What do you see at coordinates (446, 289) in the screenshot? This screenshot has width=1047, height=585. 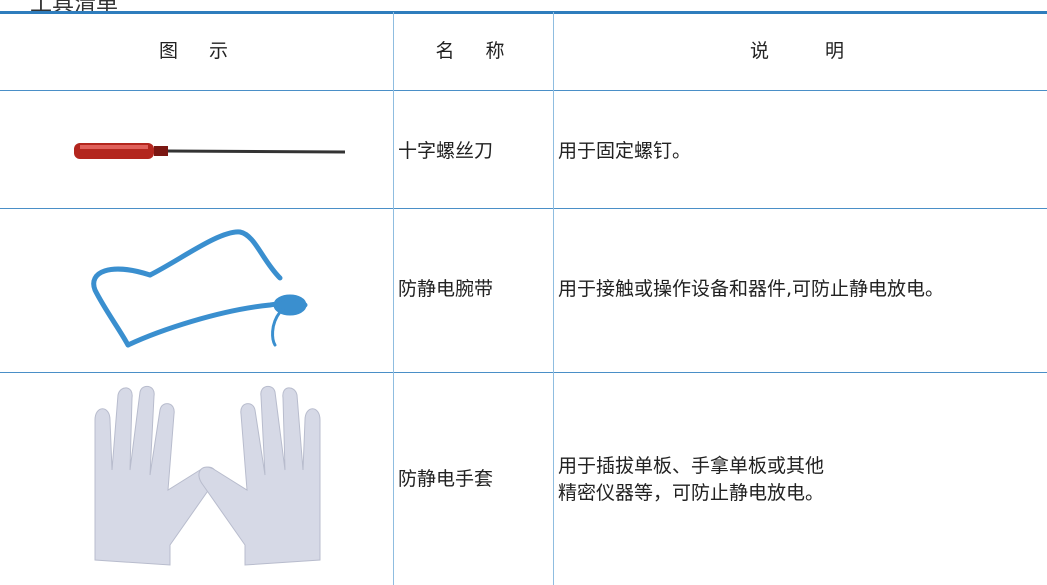 I see `tool-name: 防静电腕带` at bounding box center [446, 289].